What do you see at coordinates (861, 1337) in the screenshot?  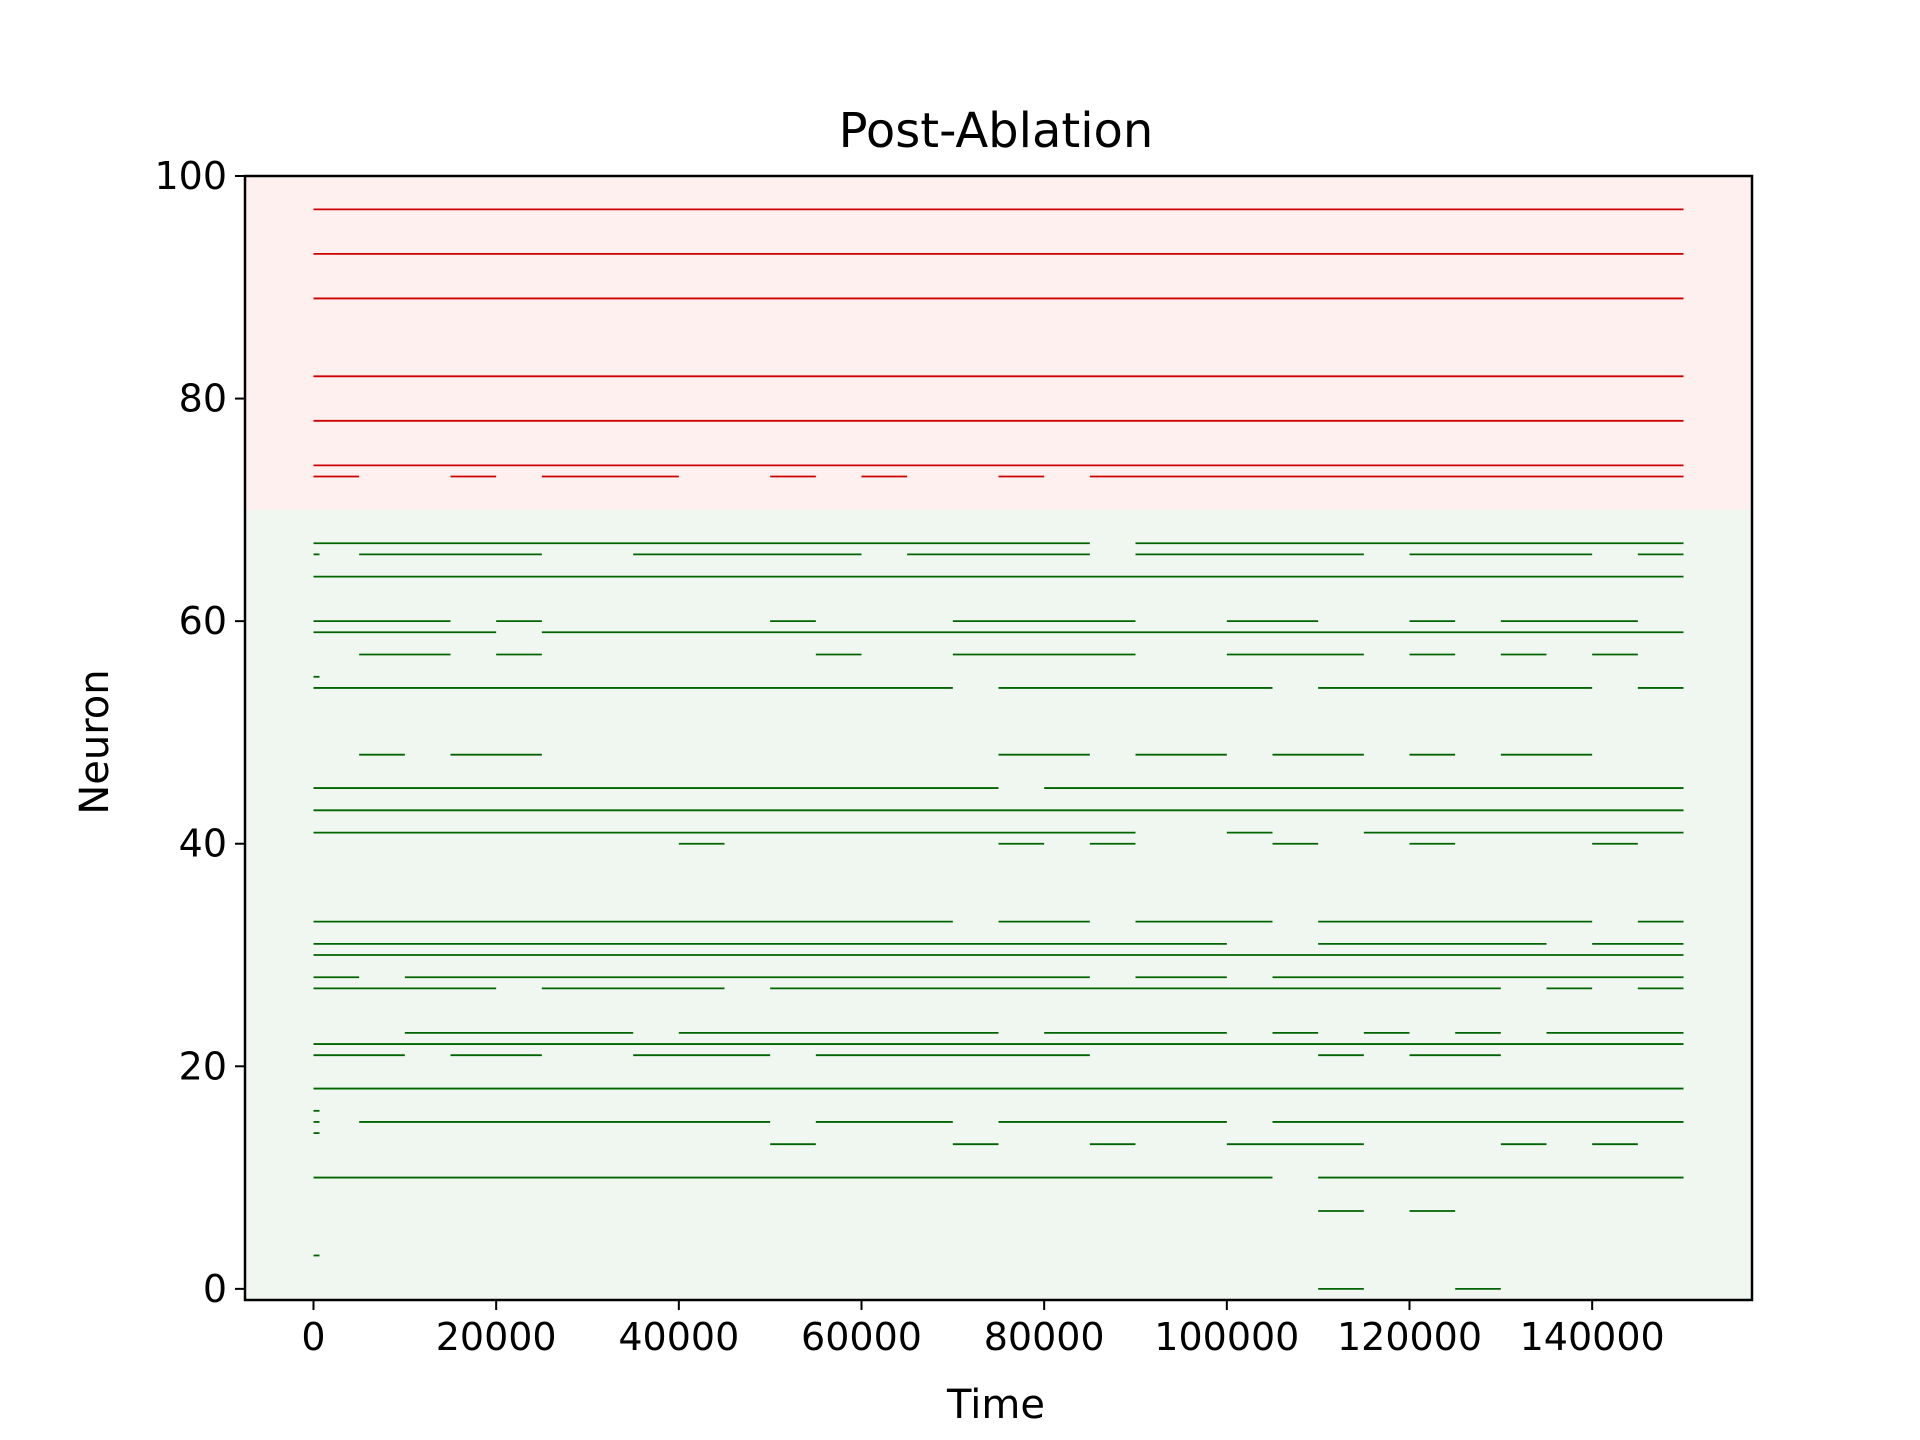 I see `x-tick-label: 60000` at bounding box center [861, 1337].